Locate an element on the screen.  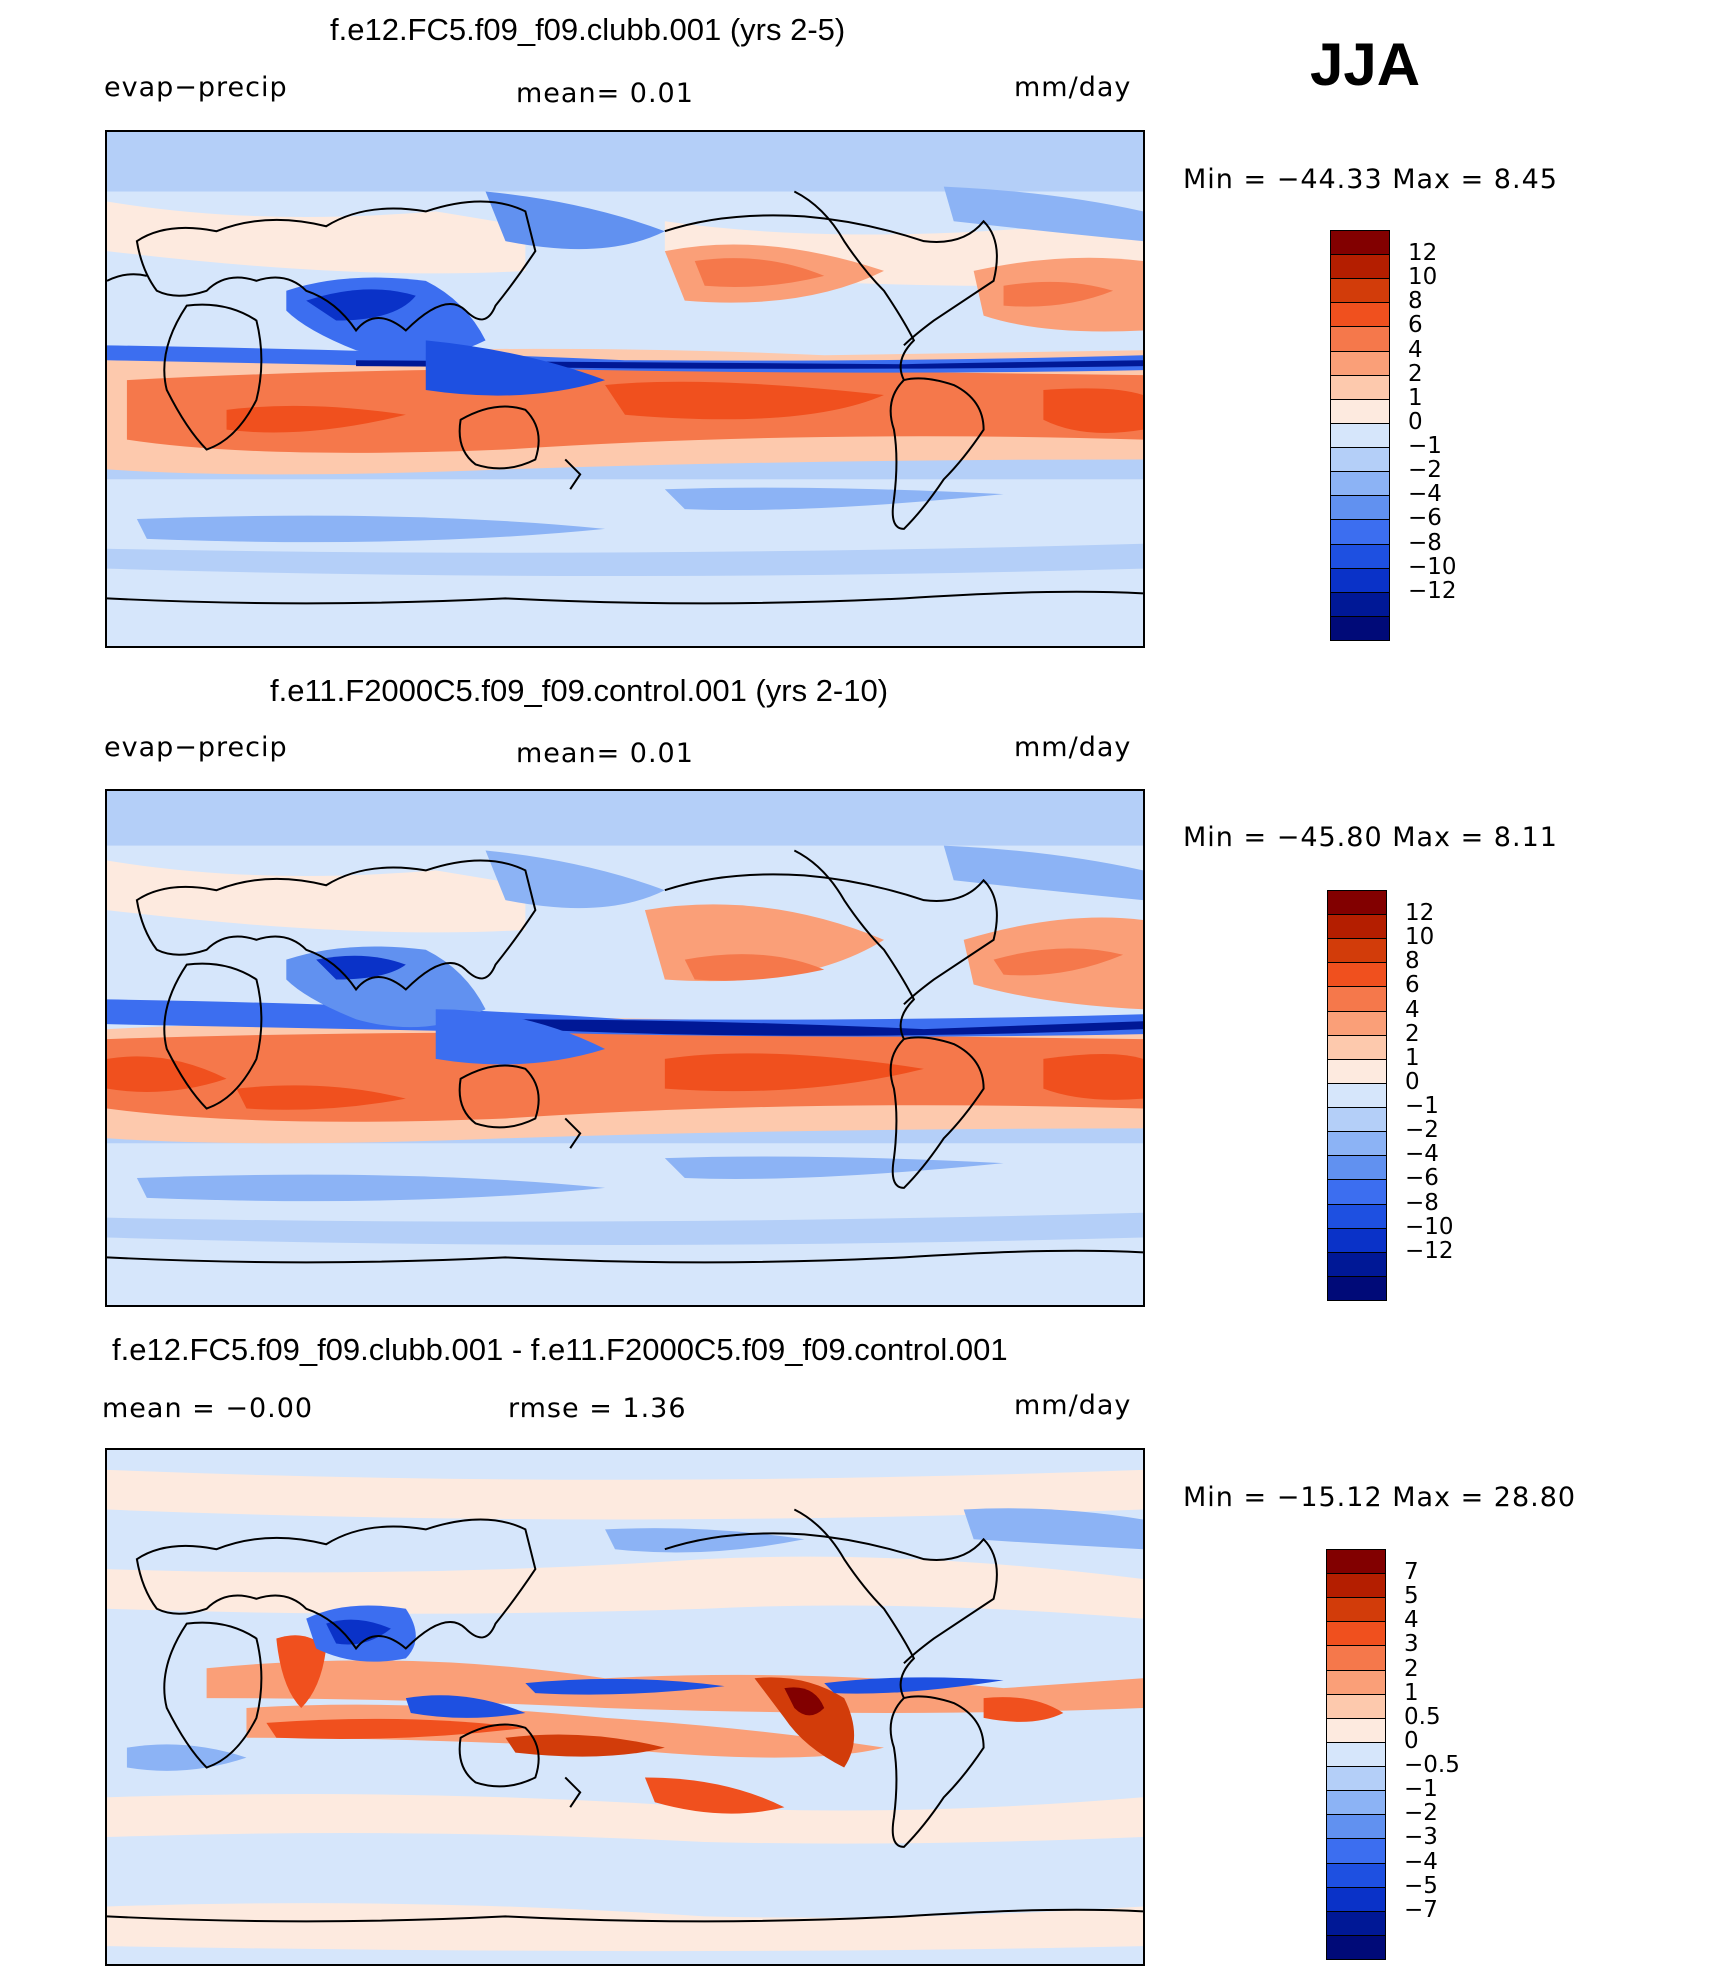
panel-2-mean-label: mean= 0.01 is located at coordinates (605, 753).